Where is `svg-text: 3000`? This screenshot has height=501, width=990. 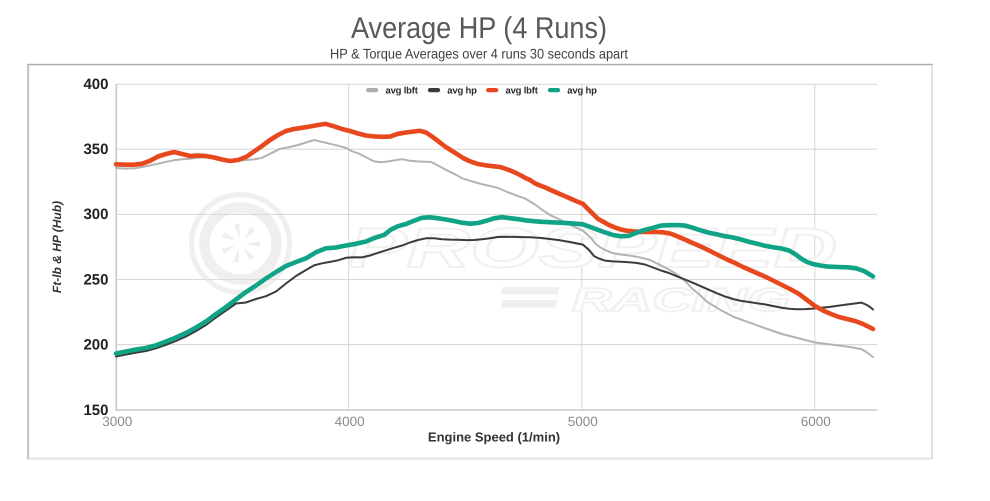 svg-text: 3000 is located at coordinates (117, 421).